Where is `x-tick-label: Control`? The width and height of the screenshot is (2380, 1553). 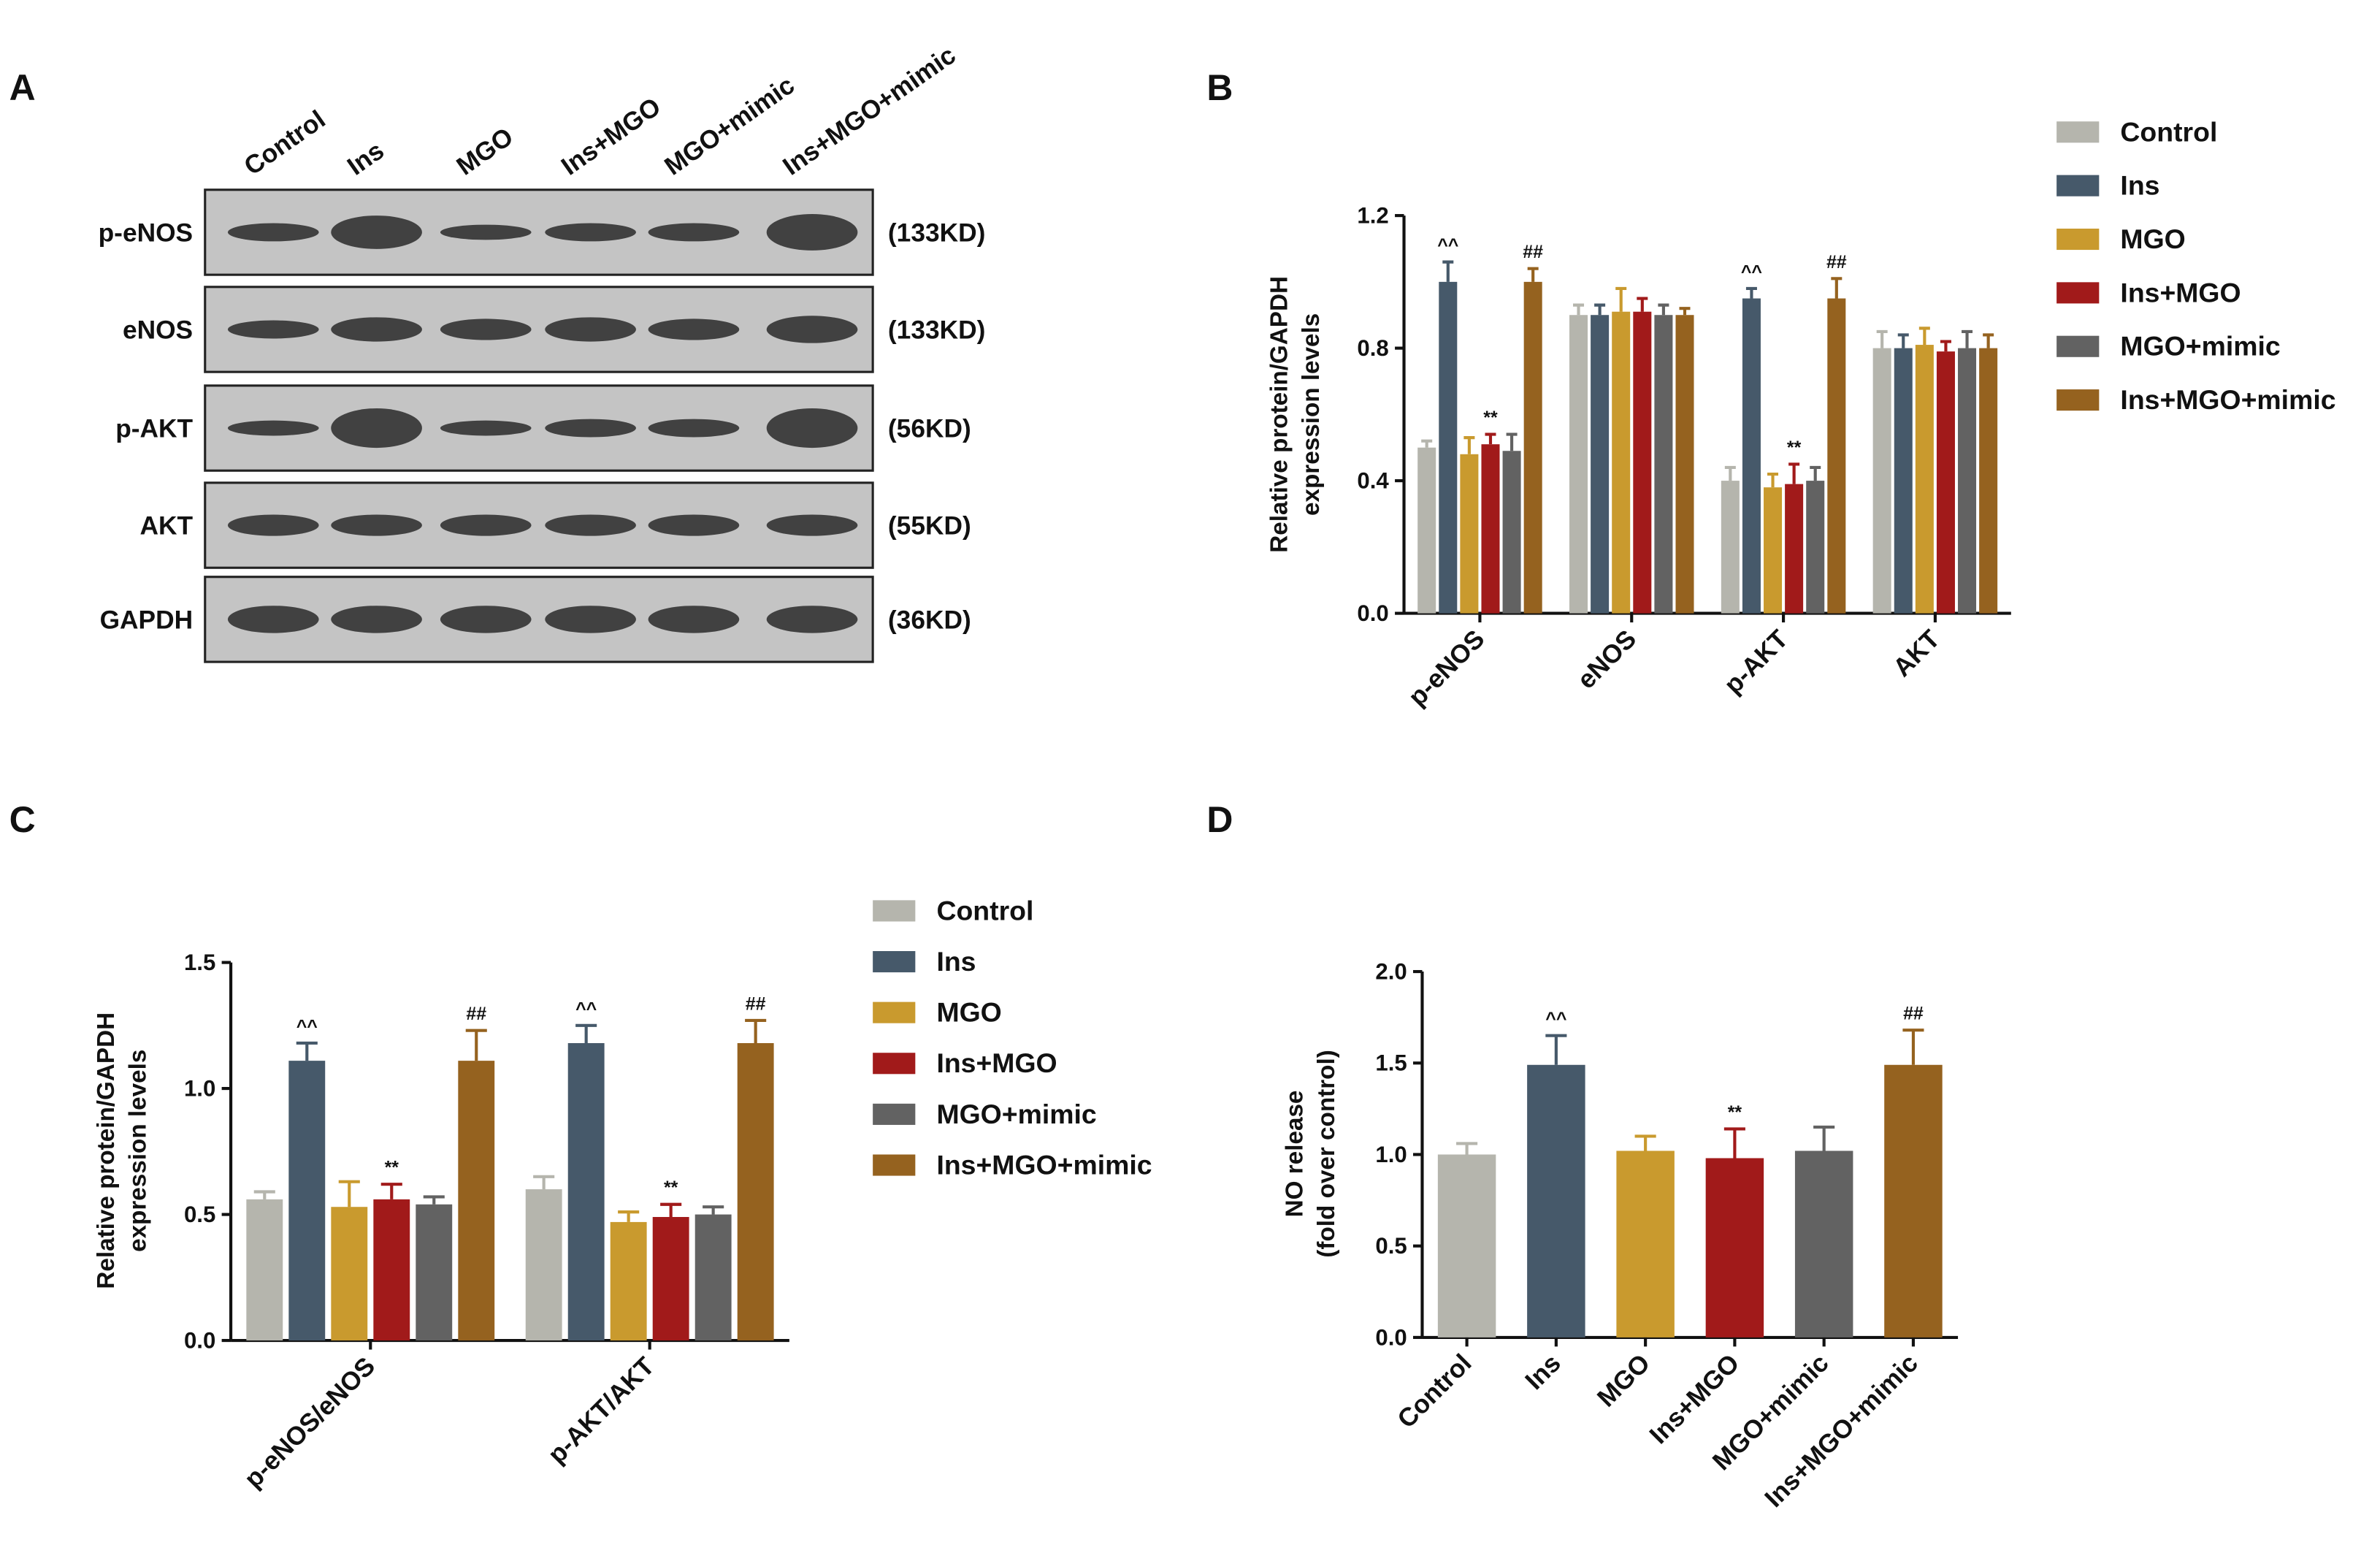
x-tick-label: Control is located at coordinates (1434, 1390).